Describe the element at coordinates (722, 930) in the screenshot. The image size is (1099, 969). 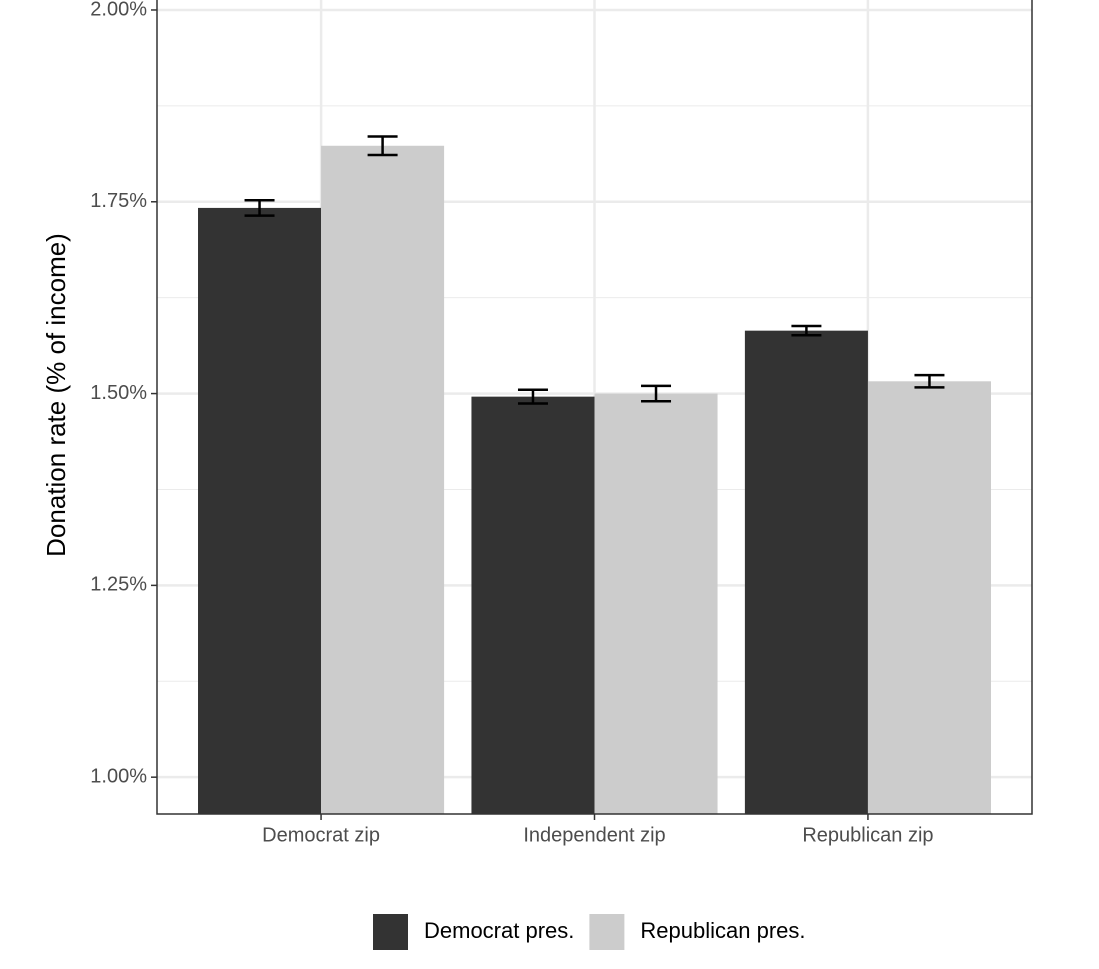
I see `legend-label: Republican pres.` at that location.